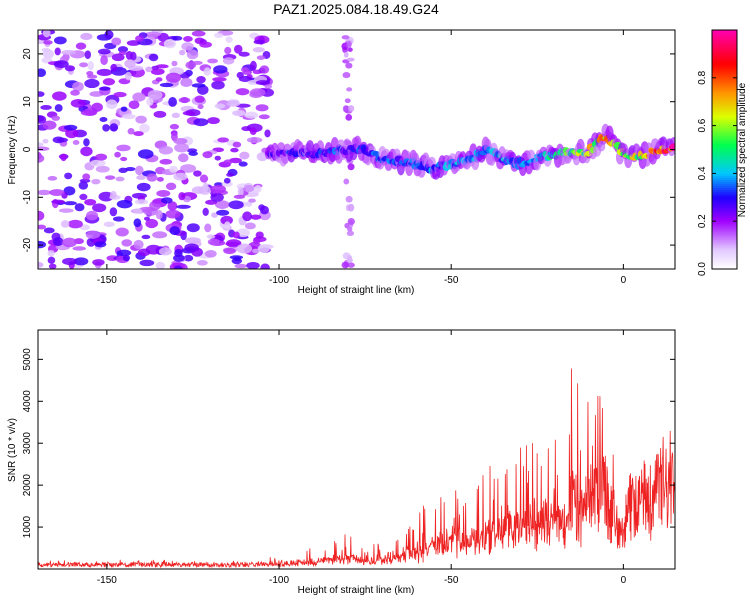  What do you see at coordinates (702, 77) in the screenshot?
I see `colorbar-tick-label: 0.8` at bounding box center [702, 77].